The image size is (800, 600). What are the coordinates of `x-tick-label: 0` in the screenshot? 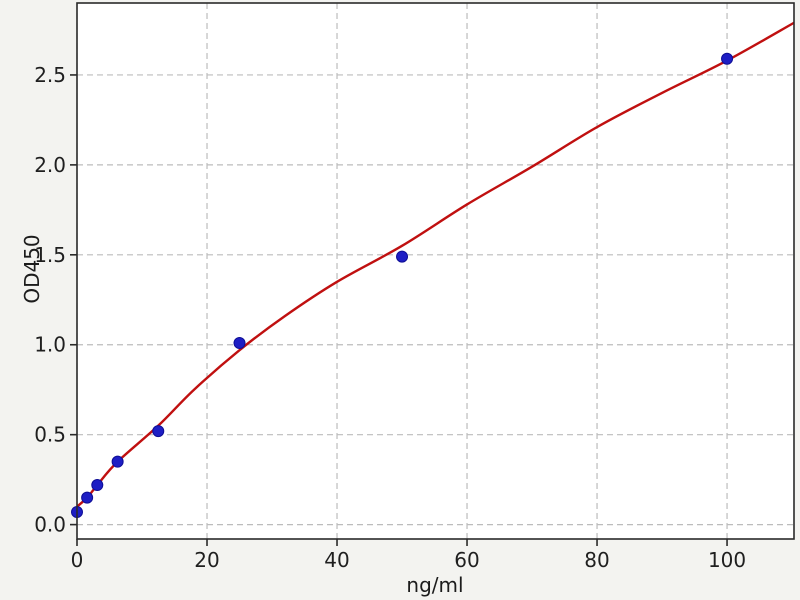 It's located at (77, 560).